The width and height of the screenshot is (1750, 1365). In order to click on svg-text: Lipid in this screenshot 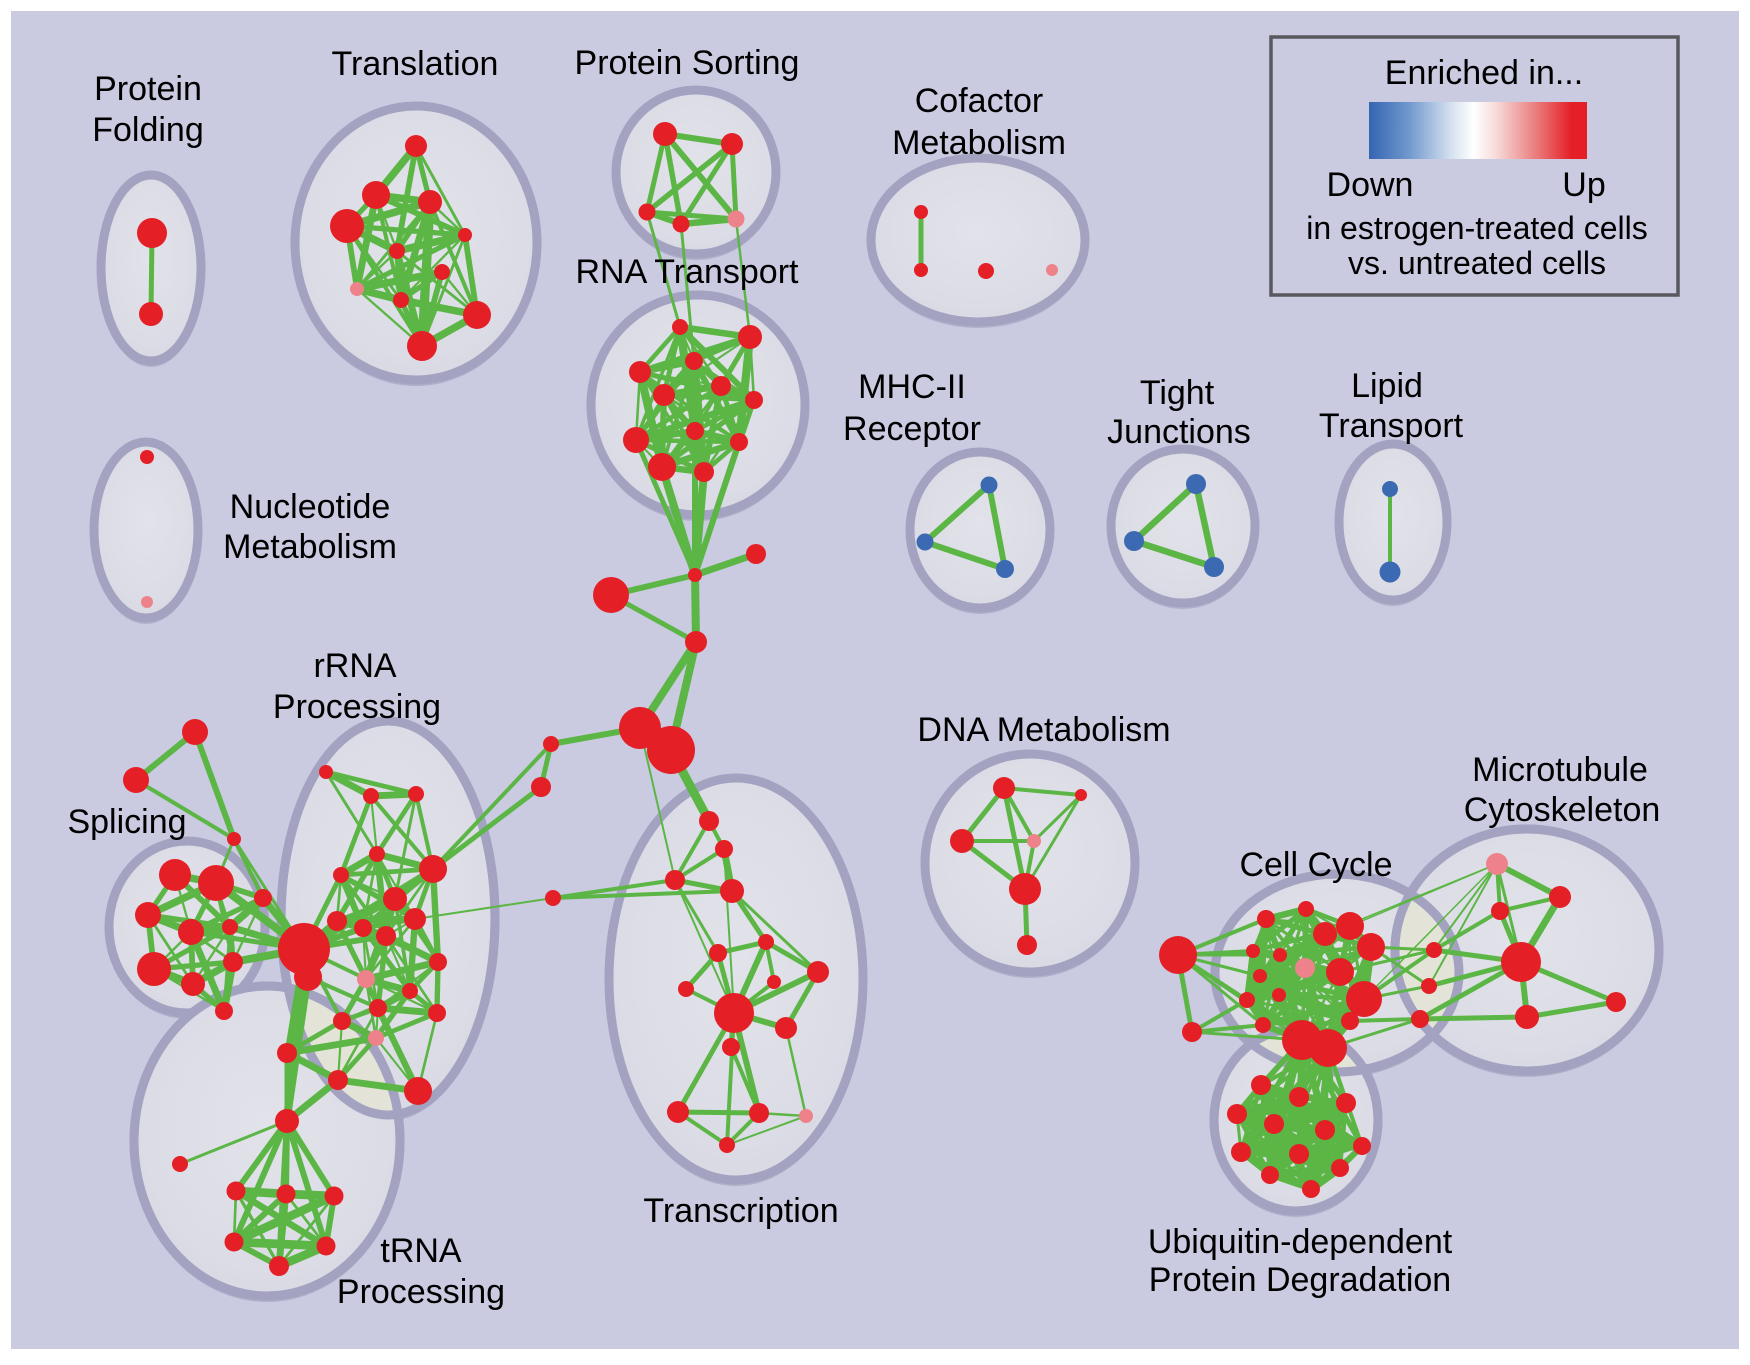, I will do `click(1387, 386)`.